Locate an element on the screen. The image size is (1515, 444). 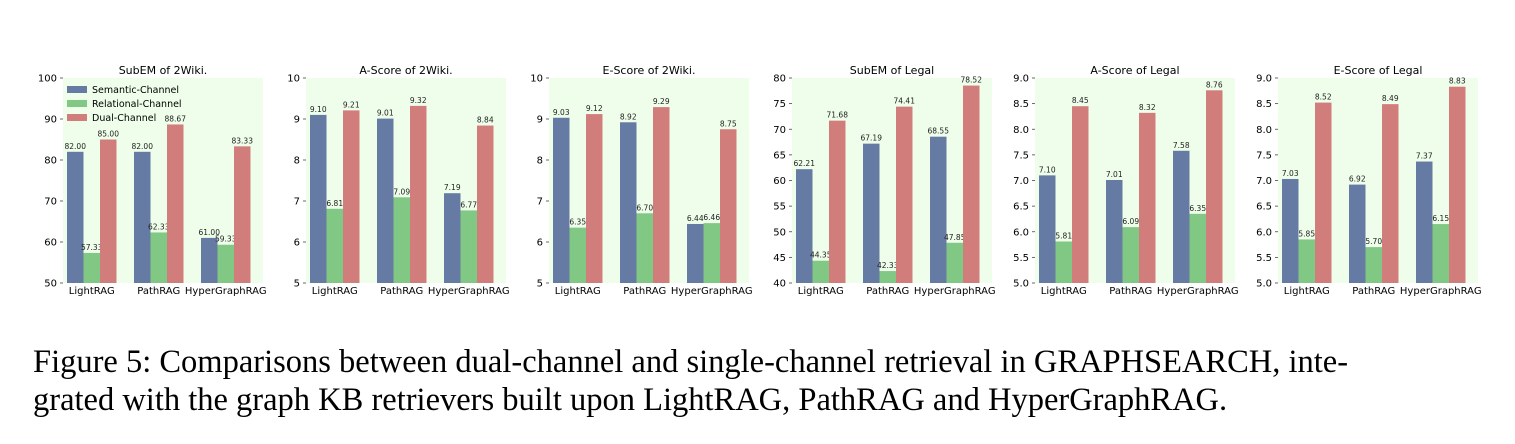
data-label: 7.03 is located at coordinates (1290, 173).